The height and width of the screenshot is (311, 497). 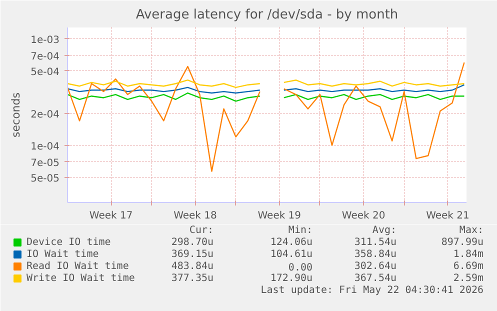 What do you see at coordinates (192, 278) in the screenshot?
I see `text: 377.35u` at bounding box center [192, 278].